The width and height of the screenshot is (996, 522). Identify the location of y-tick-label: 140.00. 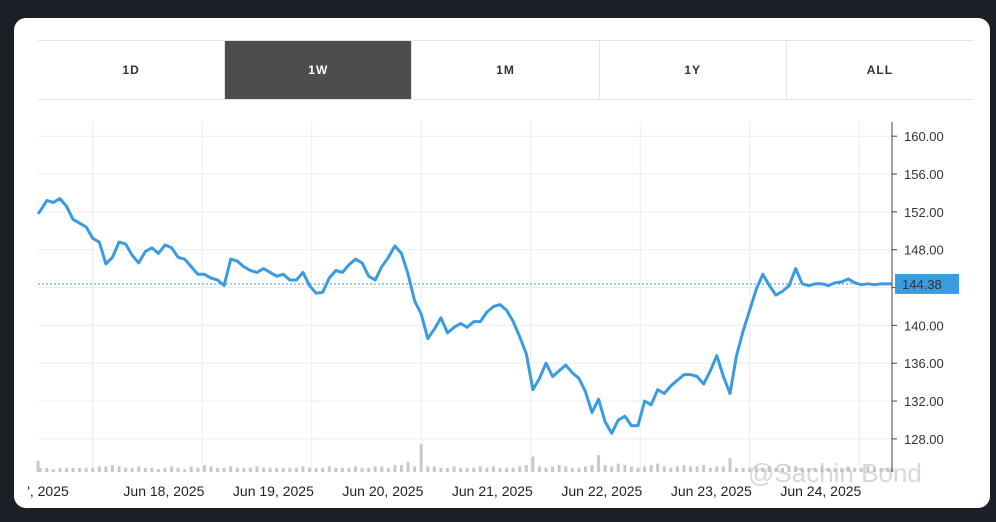
(924, 325).